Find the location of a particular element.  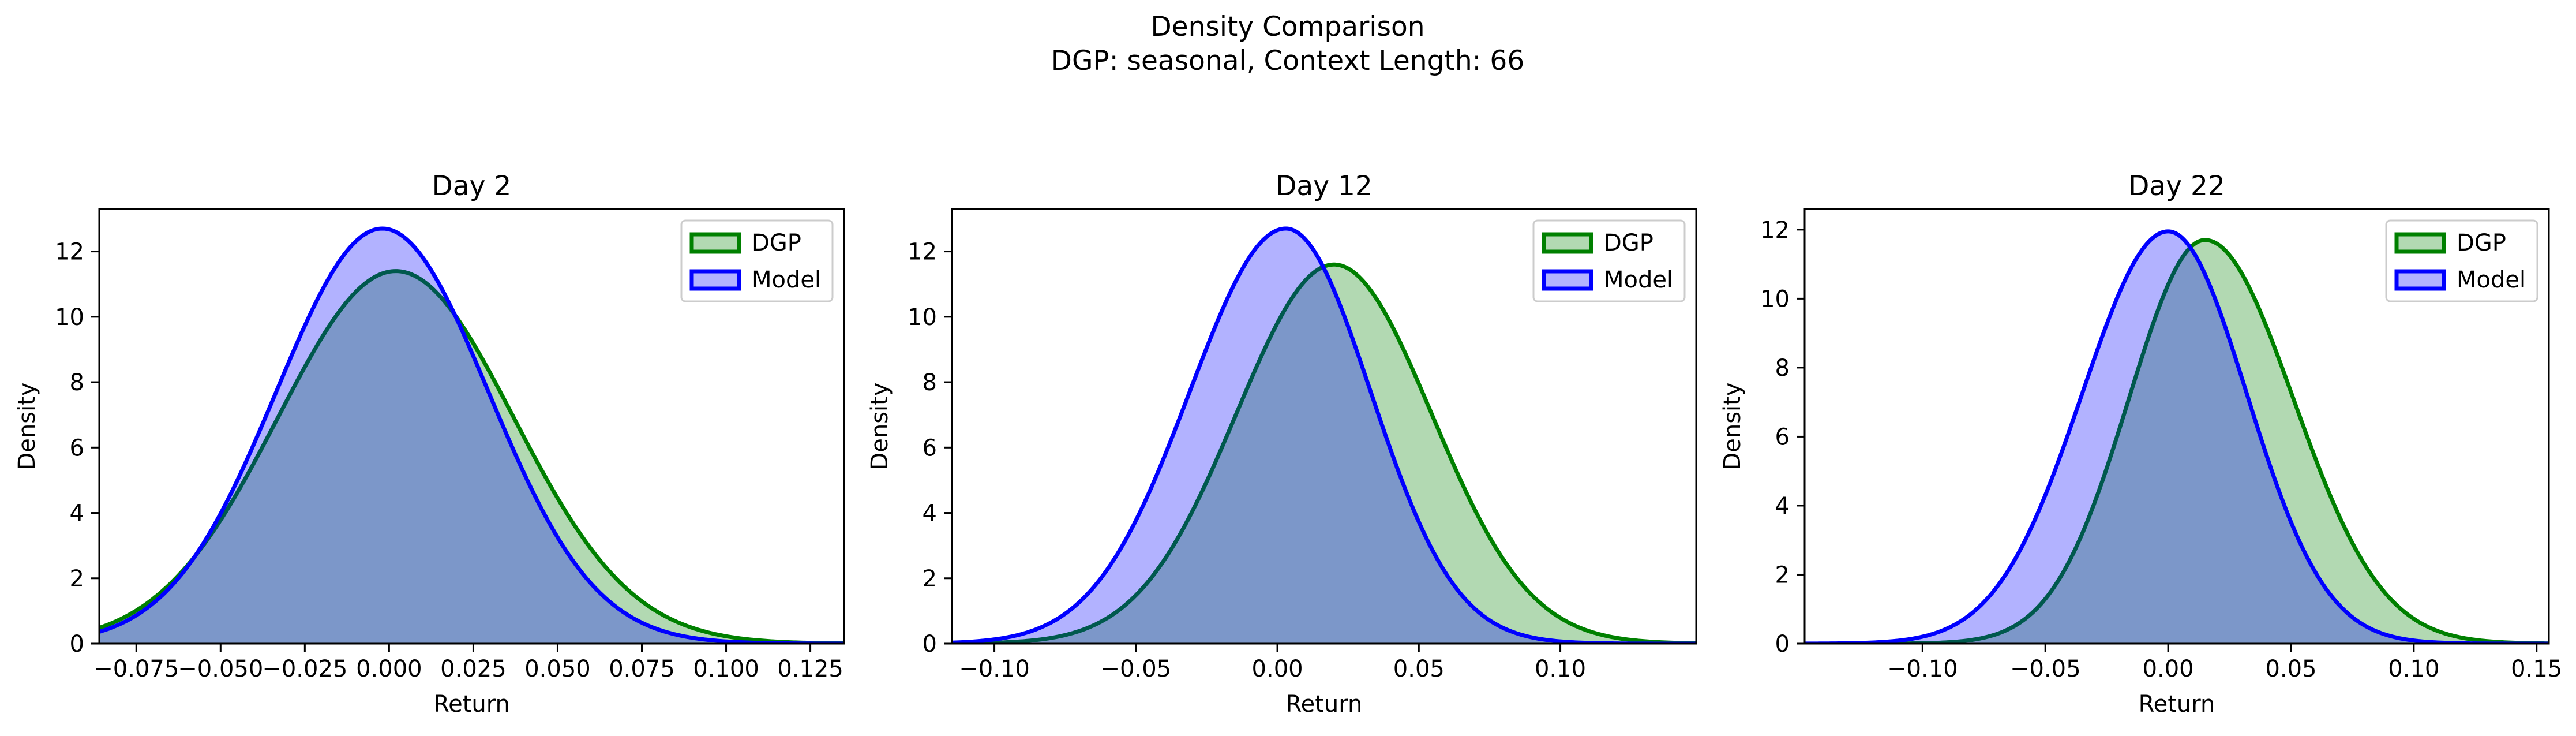

x-tick-label: 0.050 is located at coordinates (557, 669).